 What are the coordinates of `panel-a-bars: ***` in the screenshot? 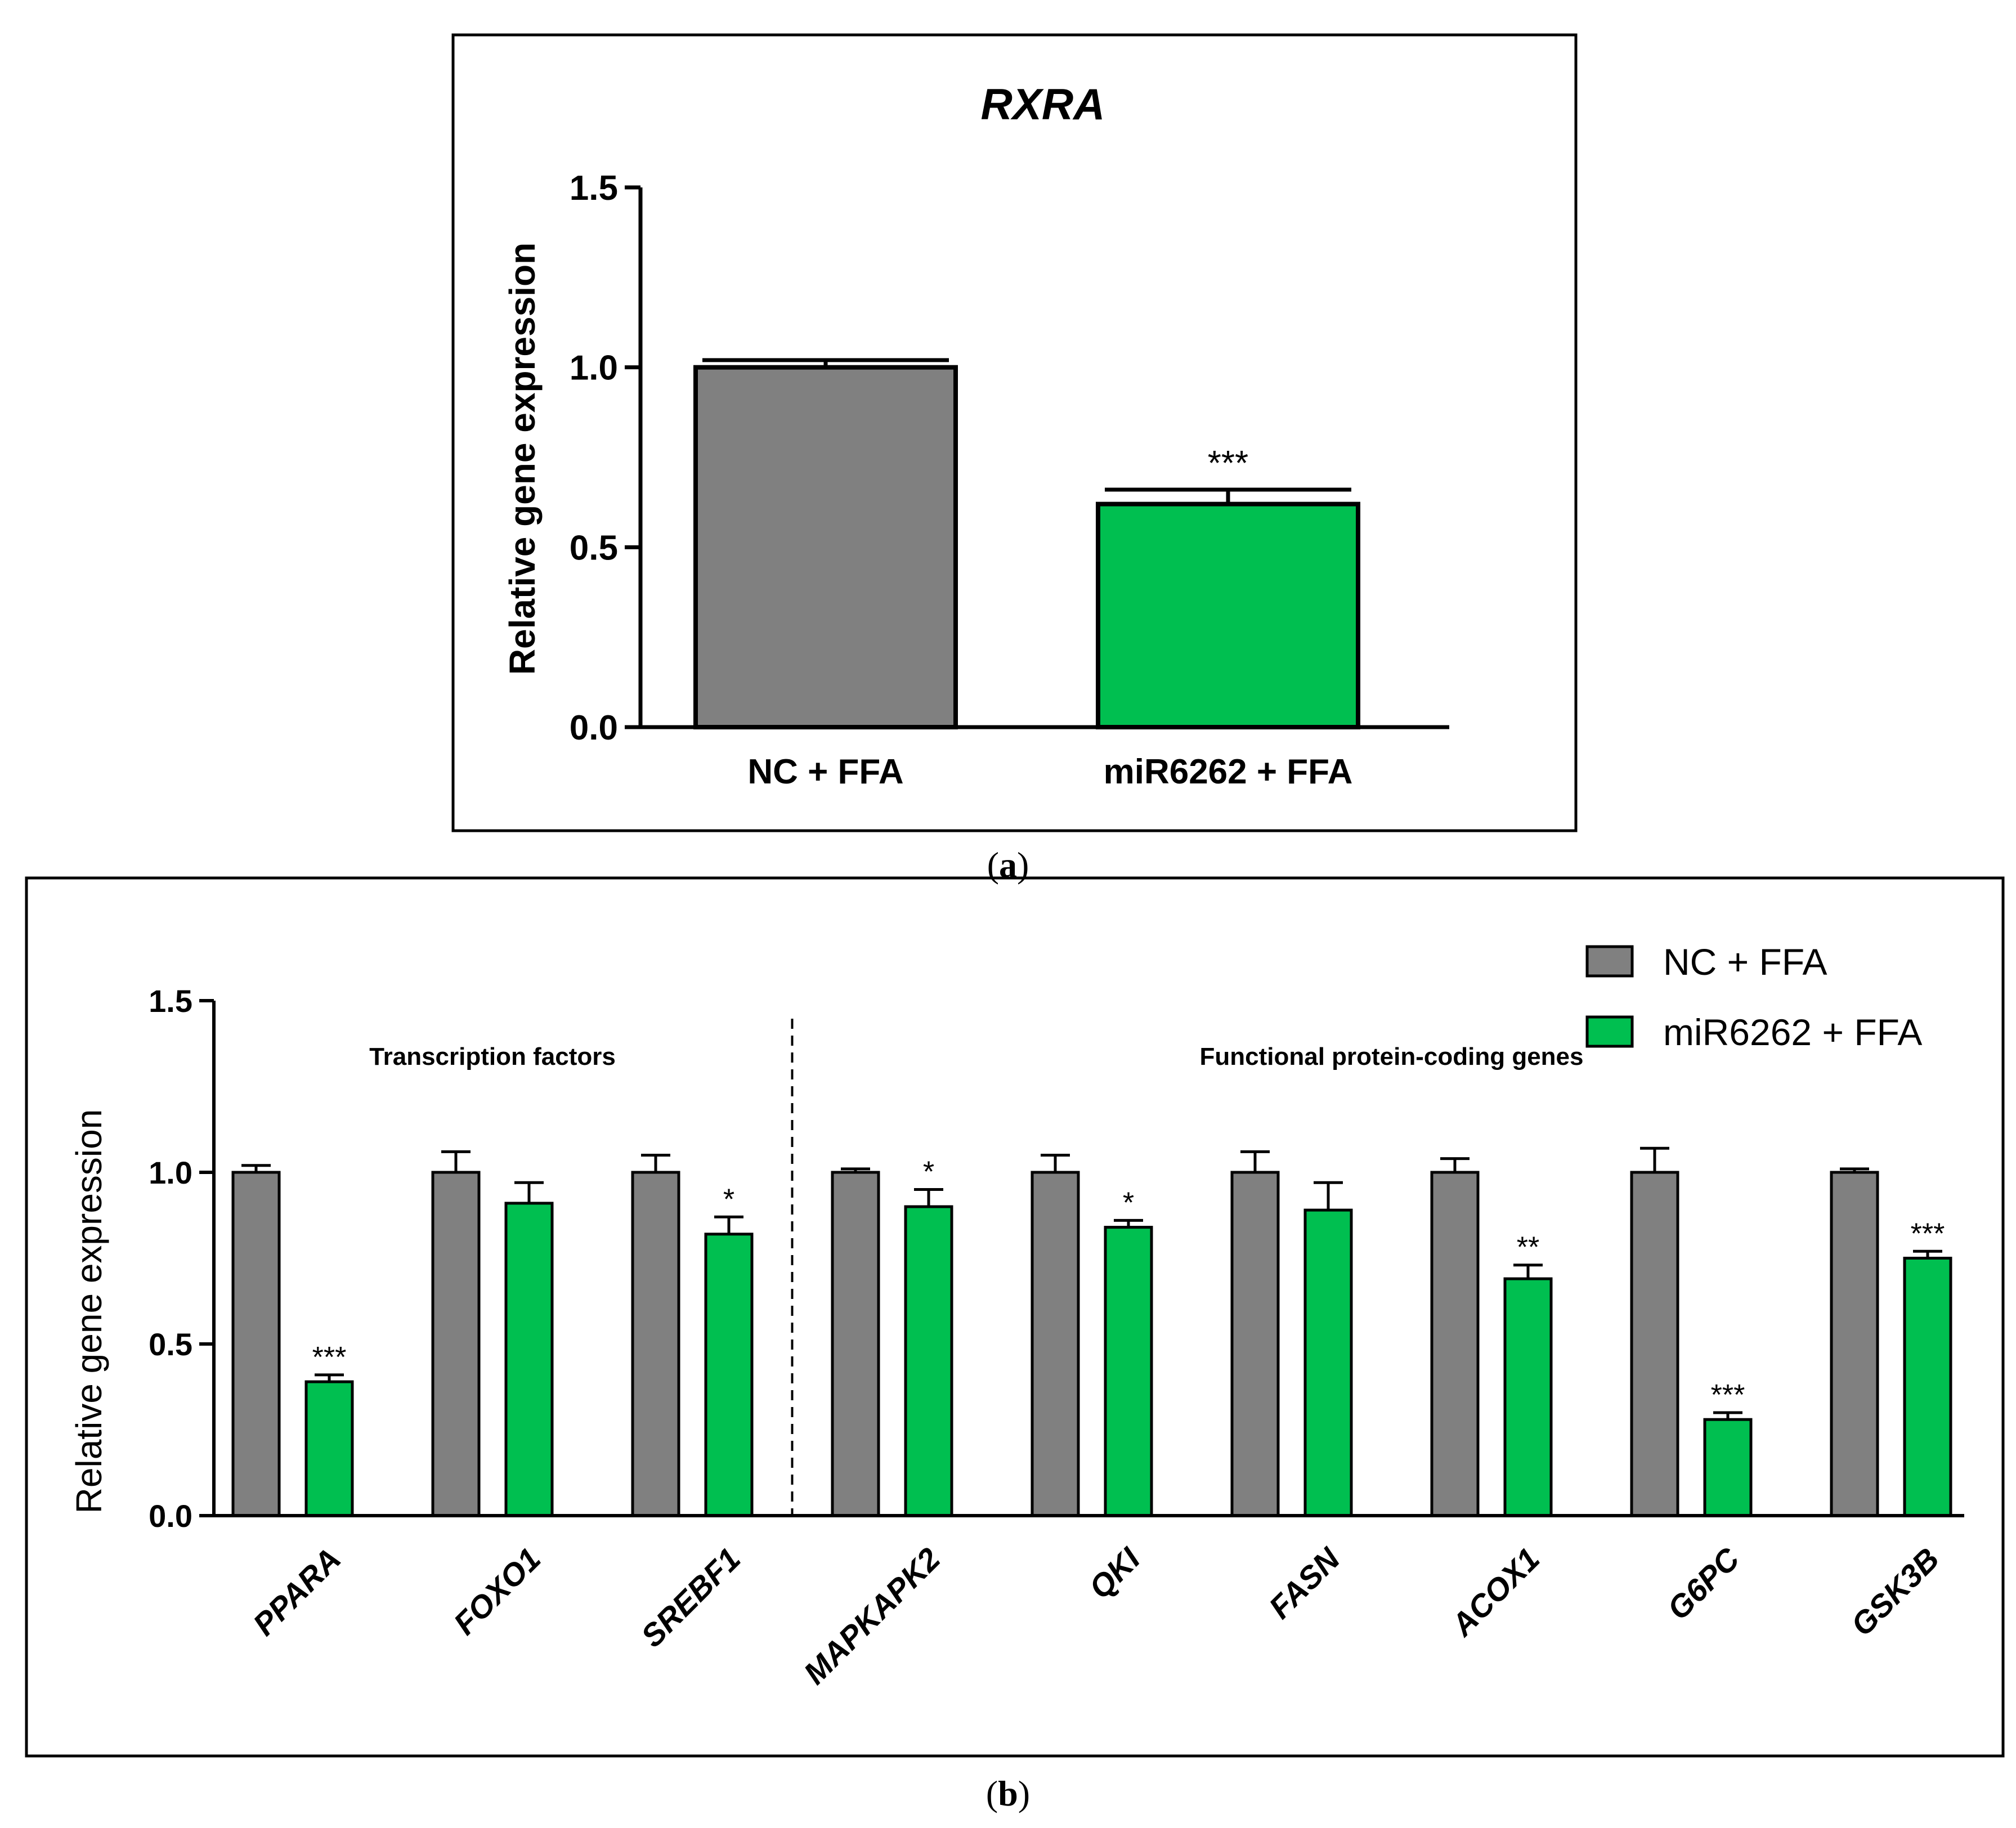 It's located at (1026, 543).